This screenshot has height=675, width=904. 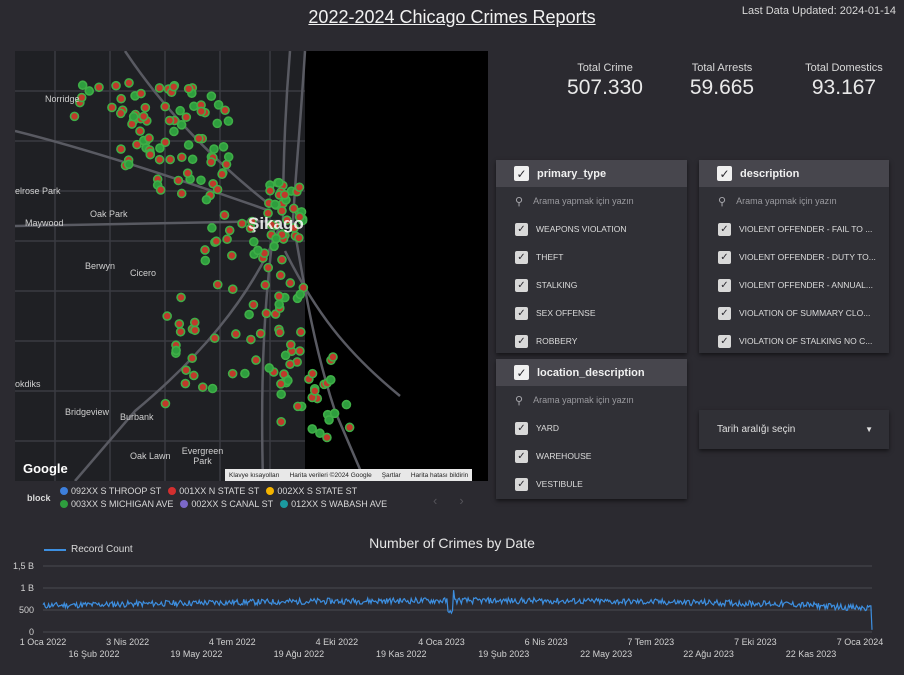 What do you see at coordinates (591, 173) in the screenshot?
I see `filter-header: ✓ primary_type` at bounding box center [591, 173].